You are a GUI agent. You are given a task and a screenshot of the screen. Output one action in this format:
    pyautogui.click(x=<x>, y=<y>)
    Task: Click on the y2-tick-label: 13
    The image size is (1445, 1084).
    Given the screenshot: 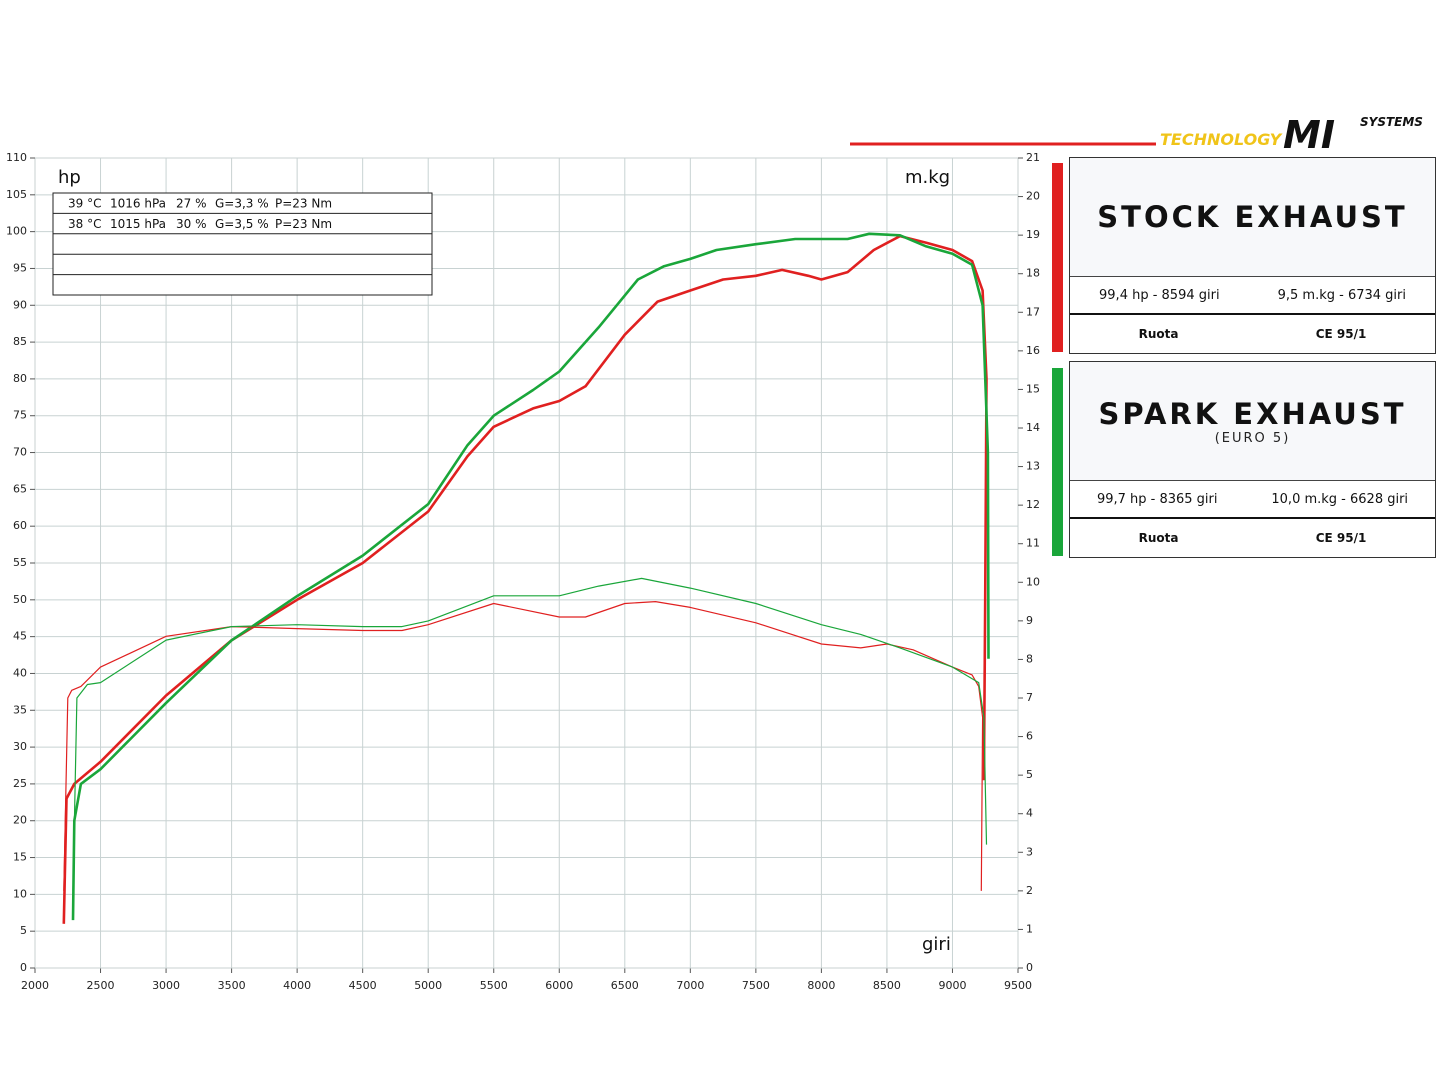 What is the action you would take?
    pyautogui.click(x=1033, y=466)
    